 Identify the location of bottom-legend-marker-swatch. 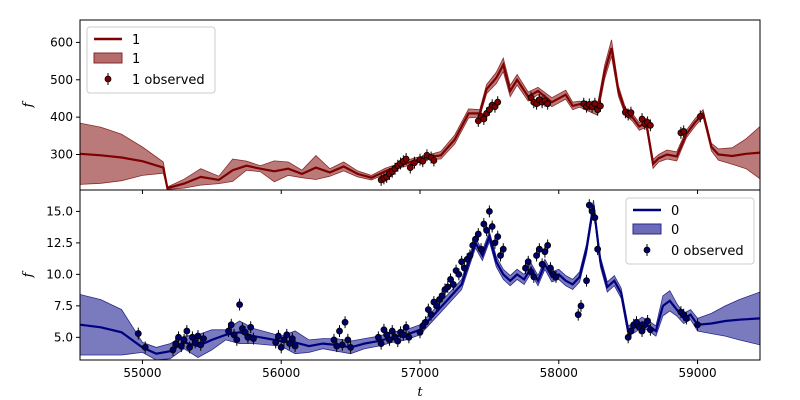
(647, 250).